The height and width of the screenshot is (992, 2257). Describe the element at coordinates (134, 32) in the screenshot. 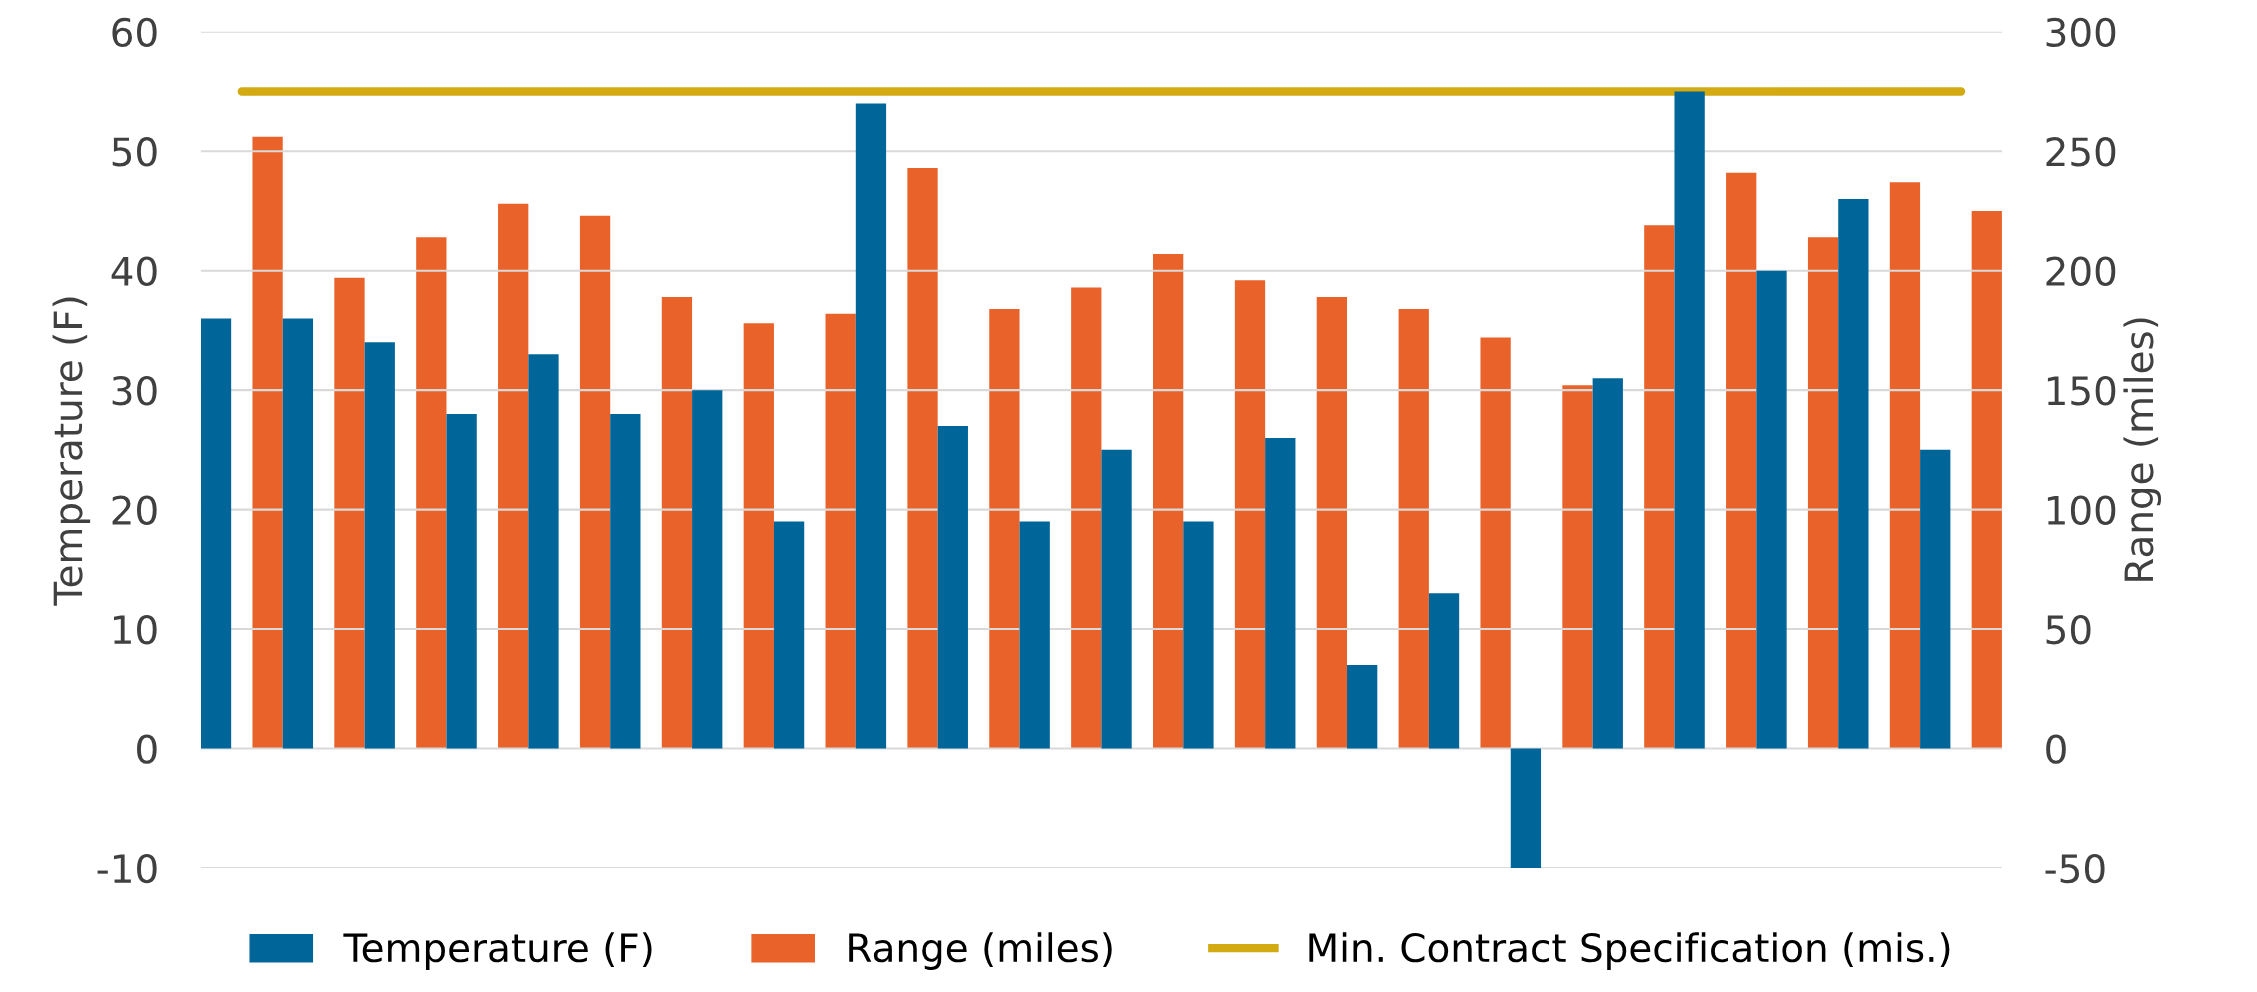

I see `y-tick-label: 60` at that location.